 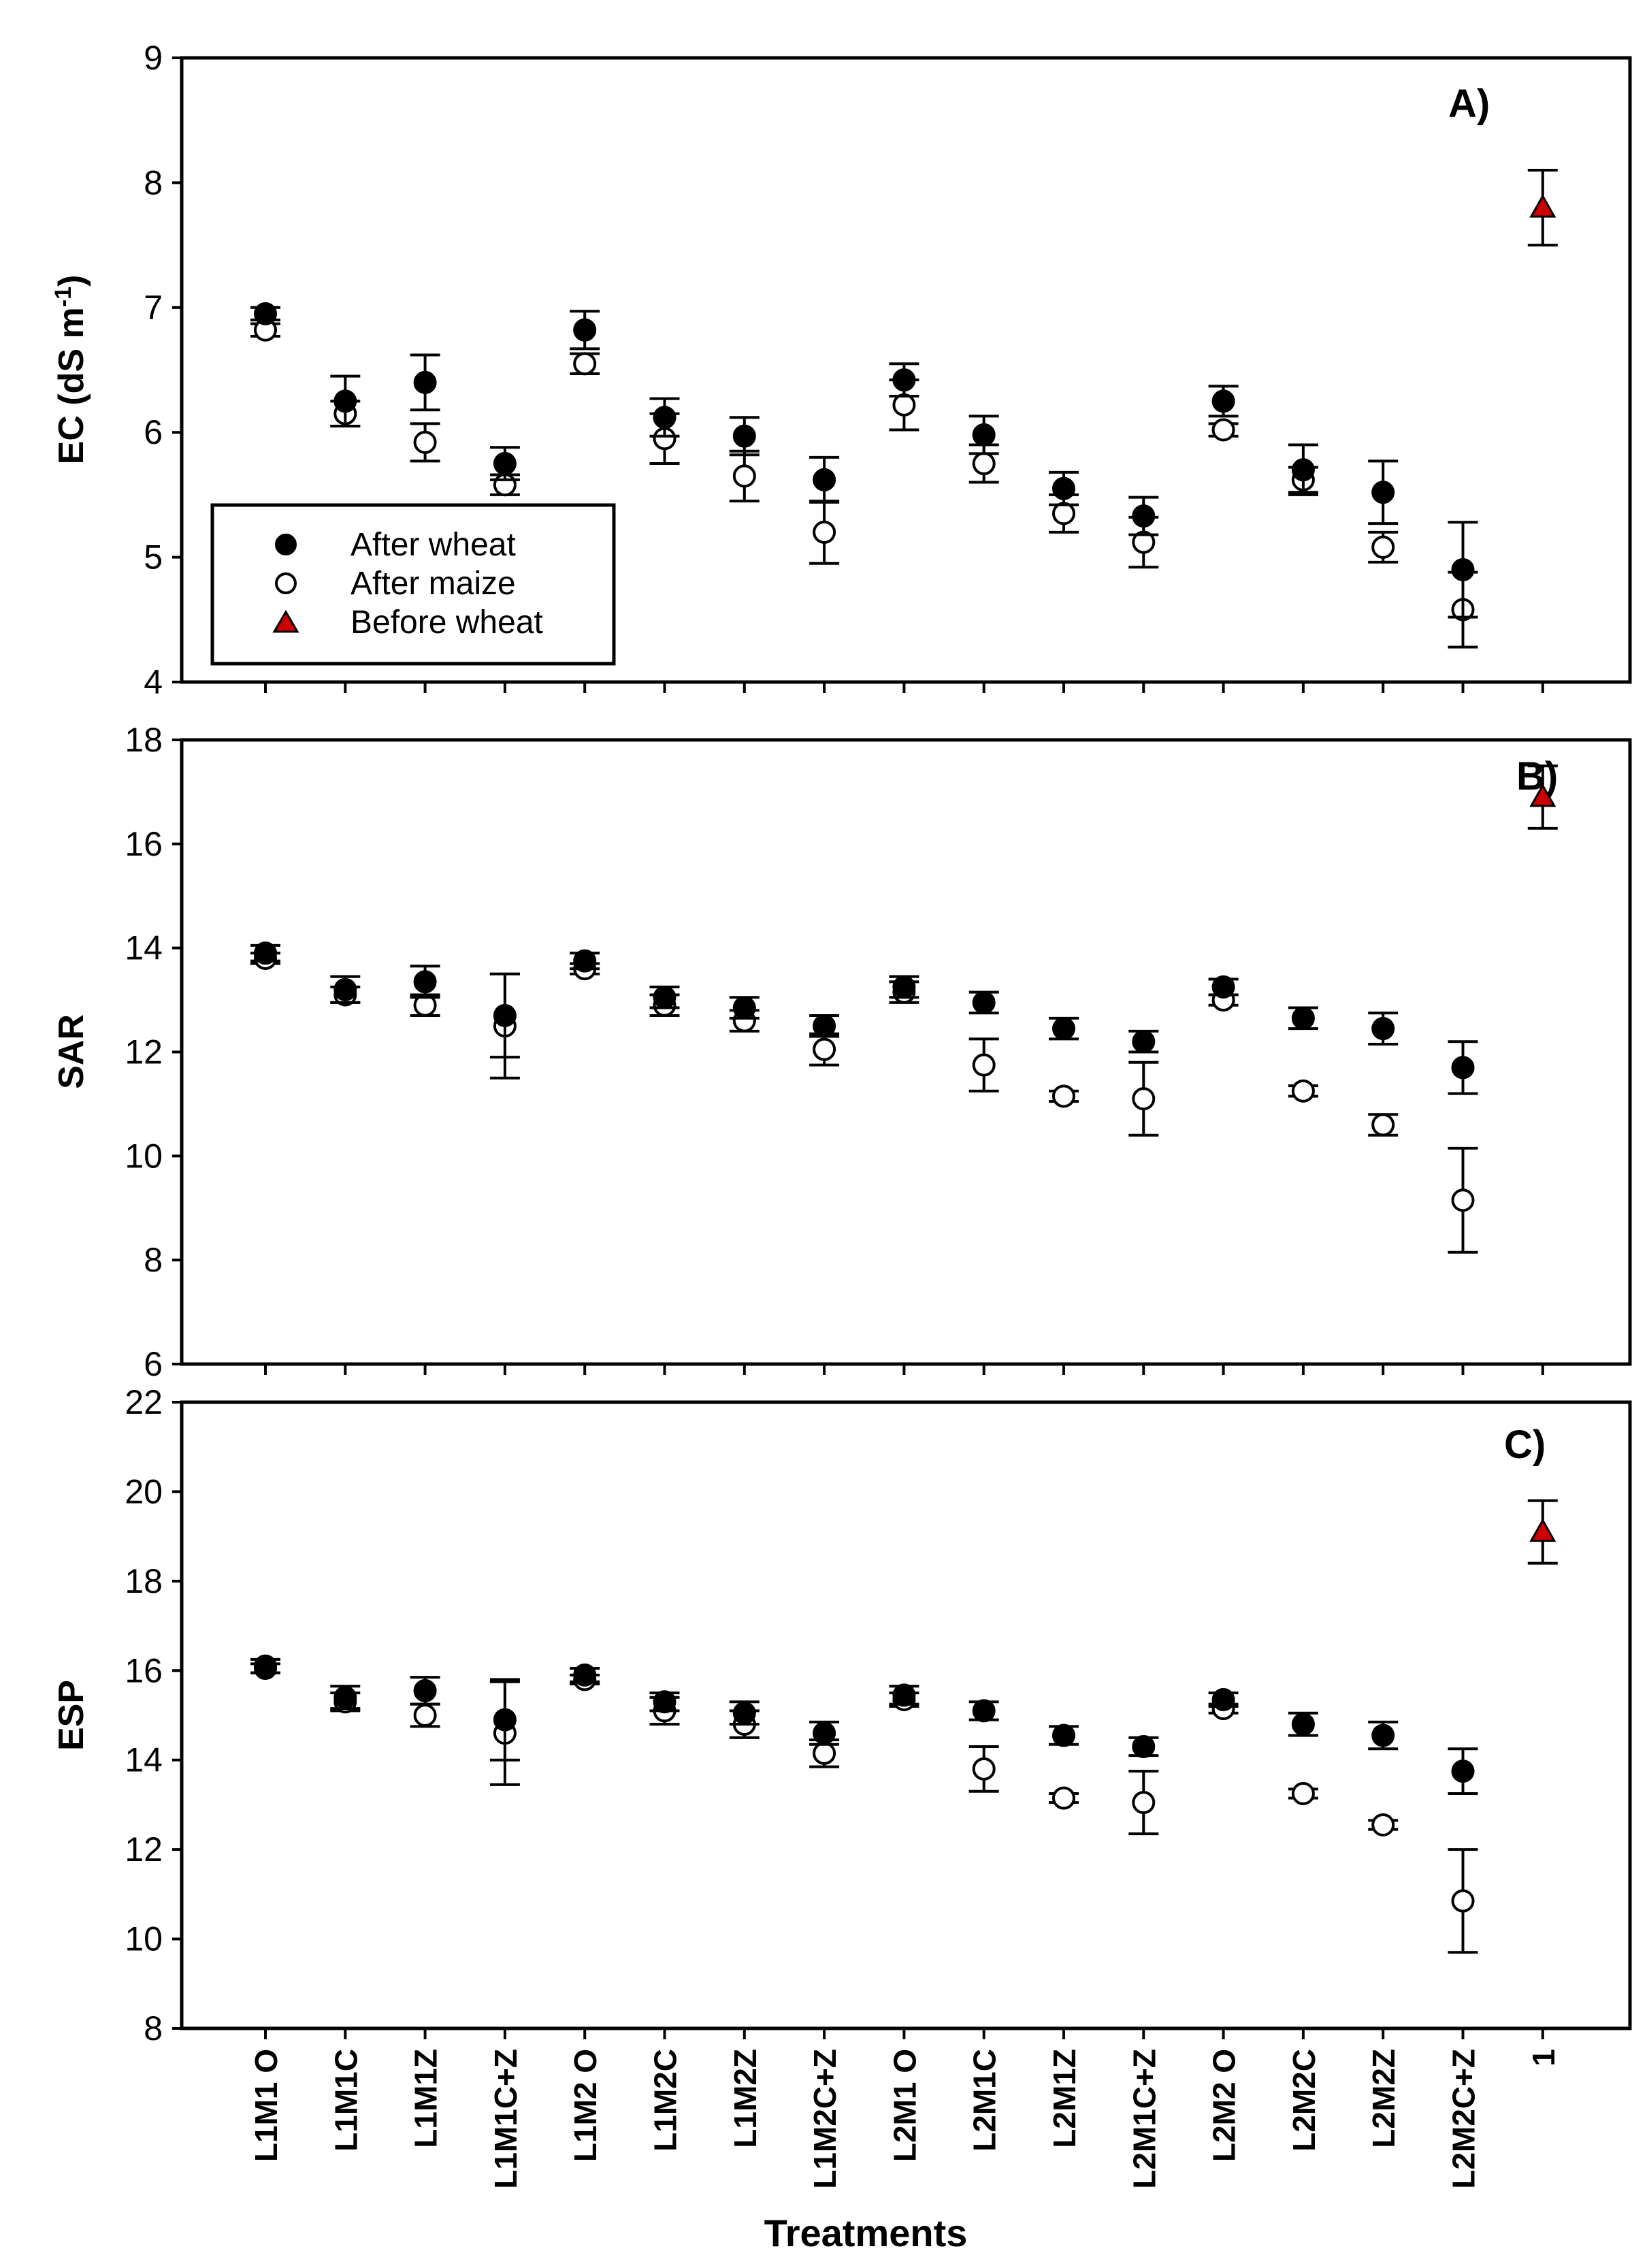 What do you see at coordinates (984, 2100) in the screenshot?
I see `x-category-label-9: L2M1C` at bounding box center [984, 2100].